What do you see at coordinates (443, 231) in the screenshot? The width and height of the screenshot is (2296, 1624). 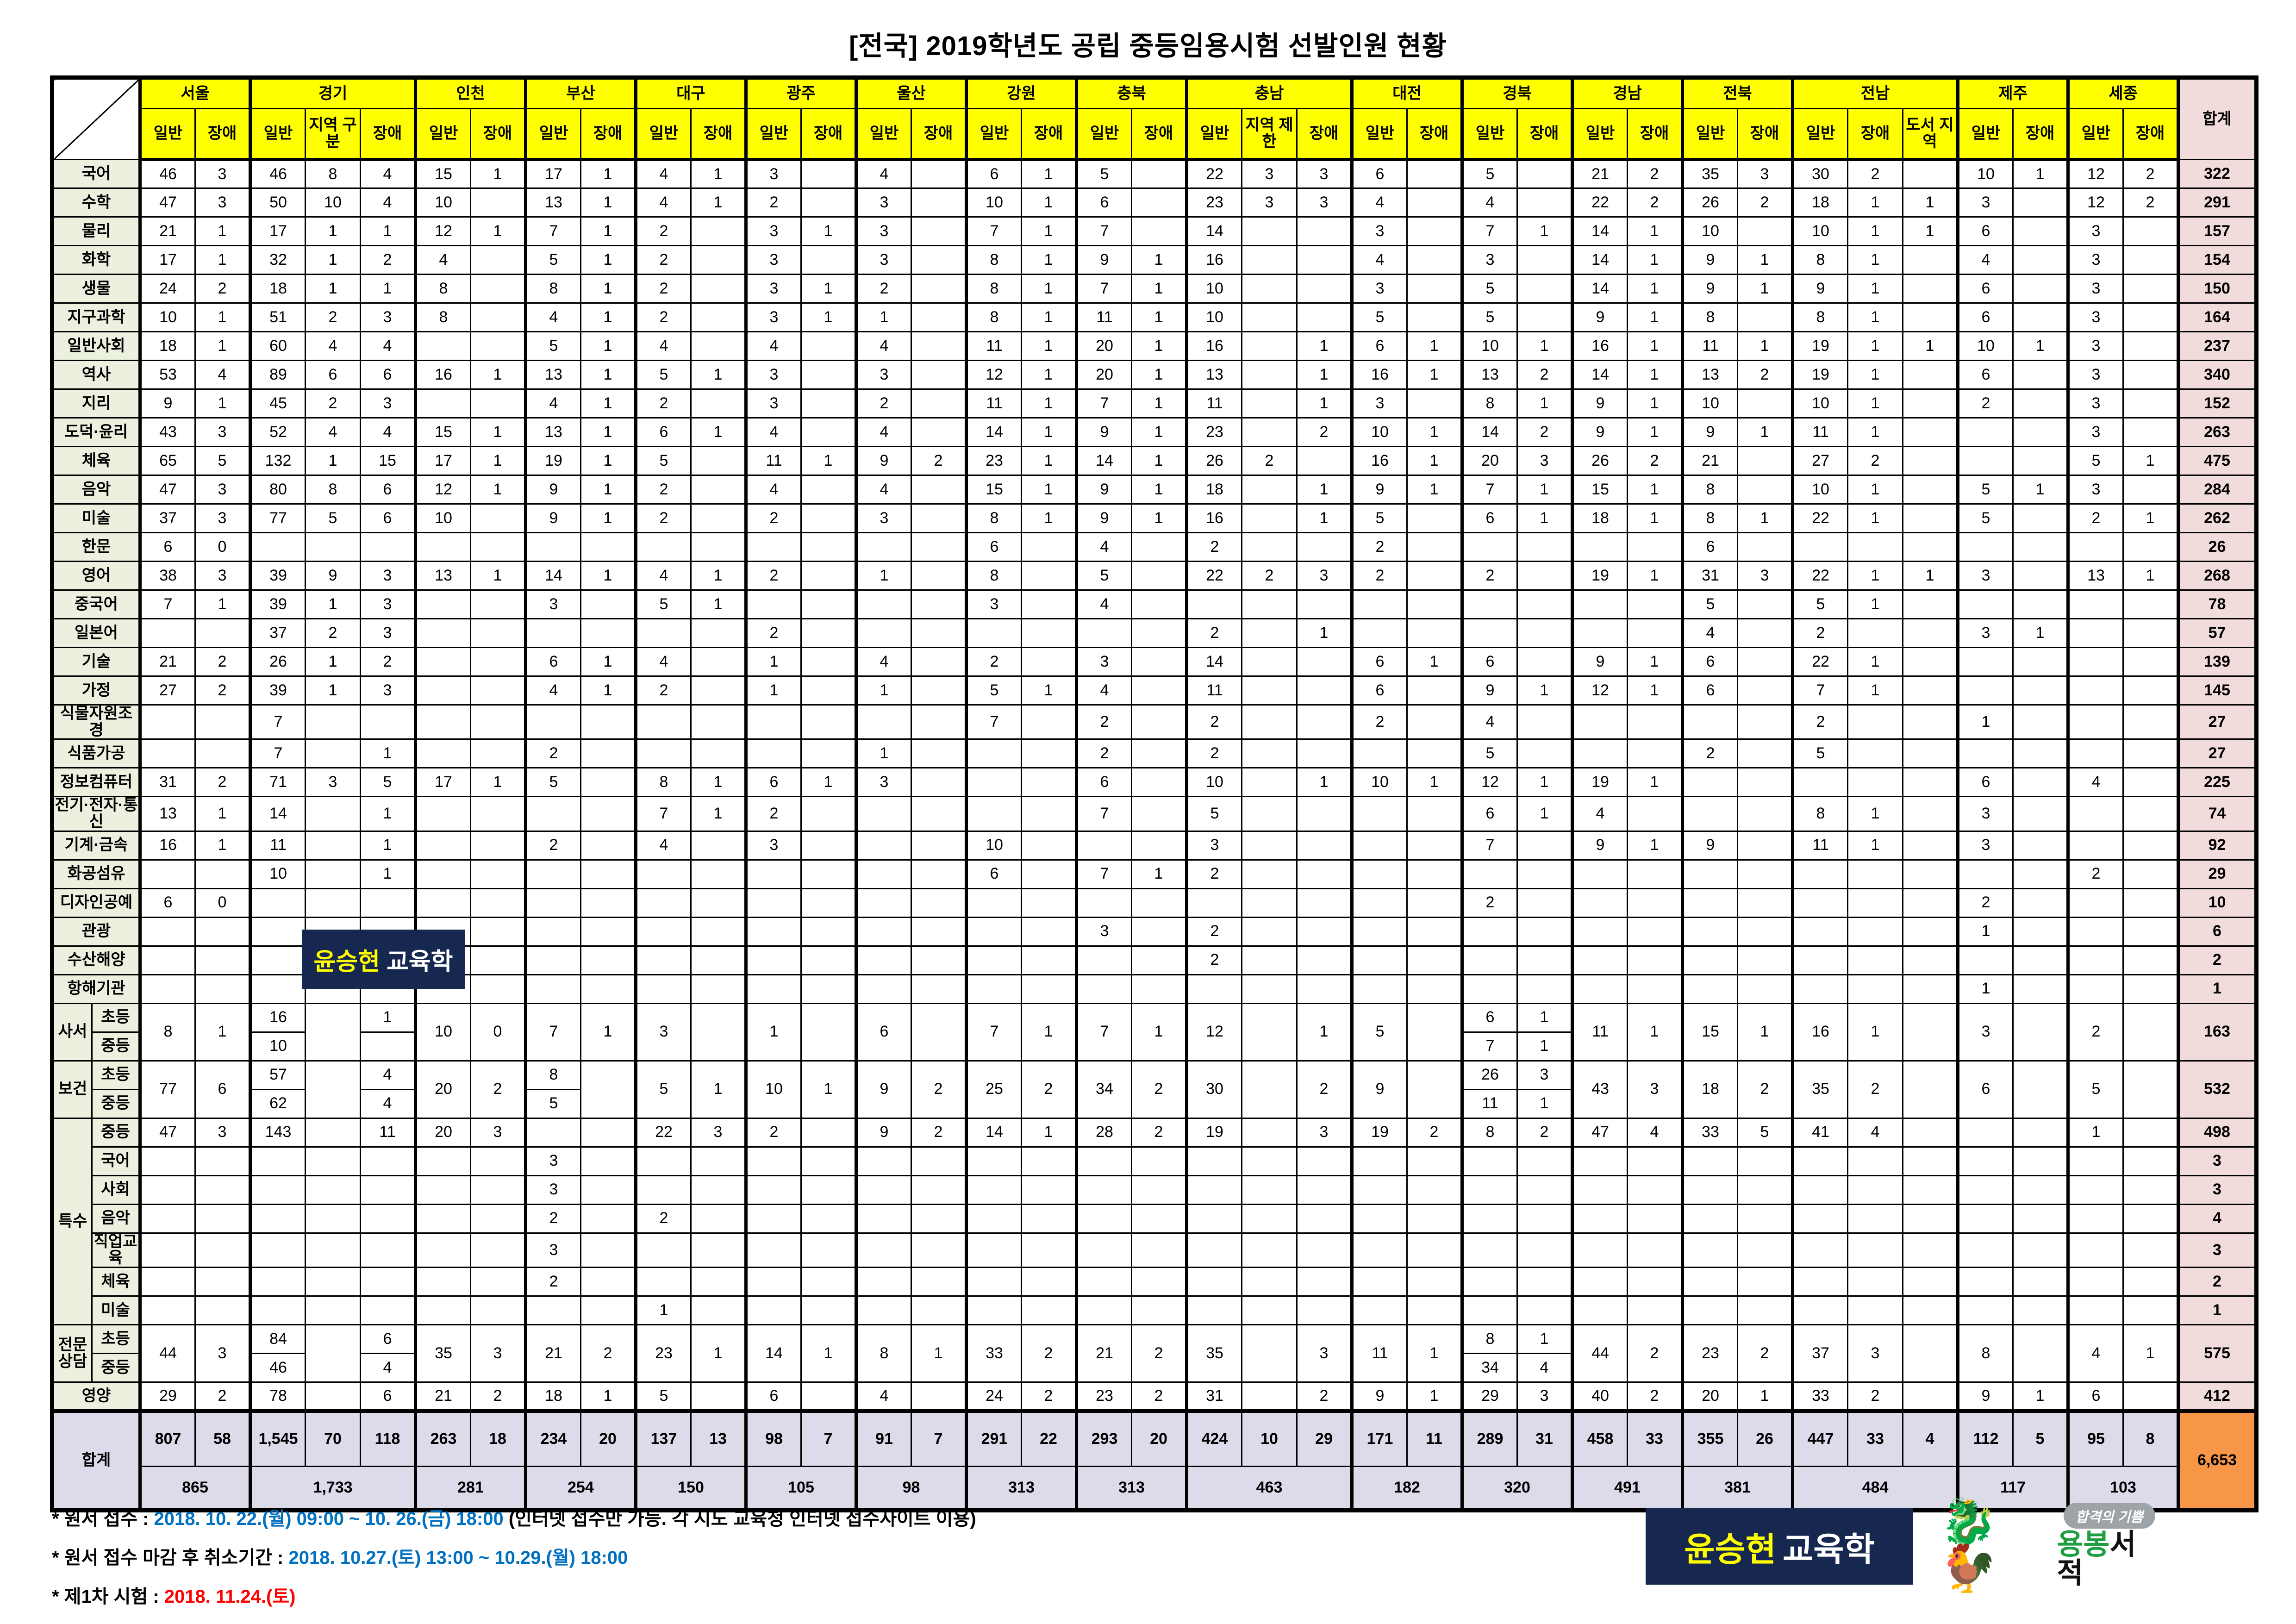 I see `table-cell: 12` at bounding box center [443, 231].